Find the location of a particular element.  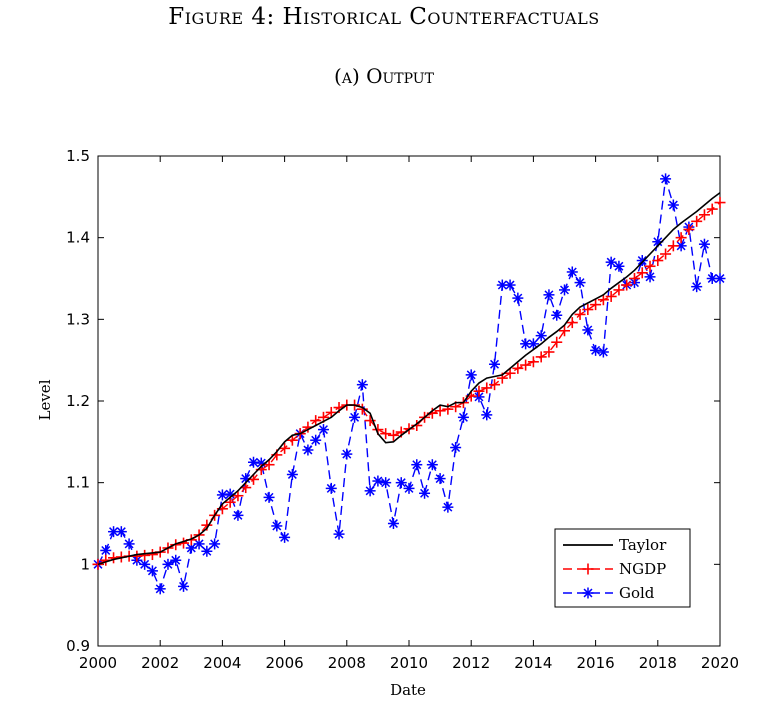

legend-label: NGDP is located at coordinates (642, 569).